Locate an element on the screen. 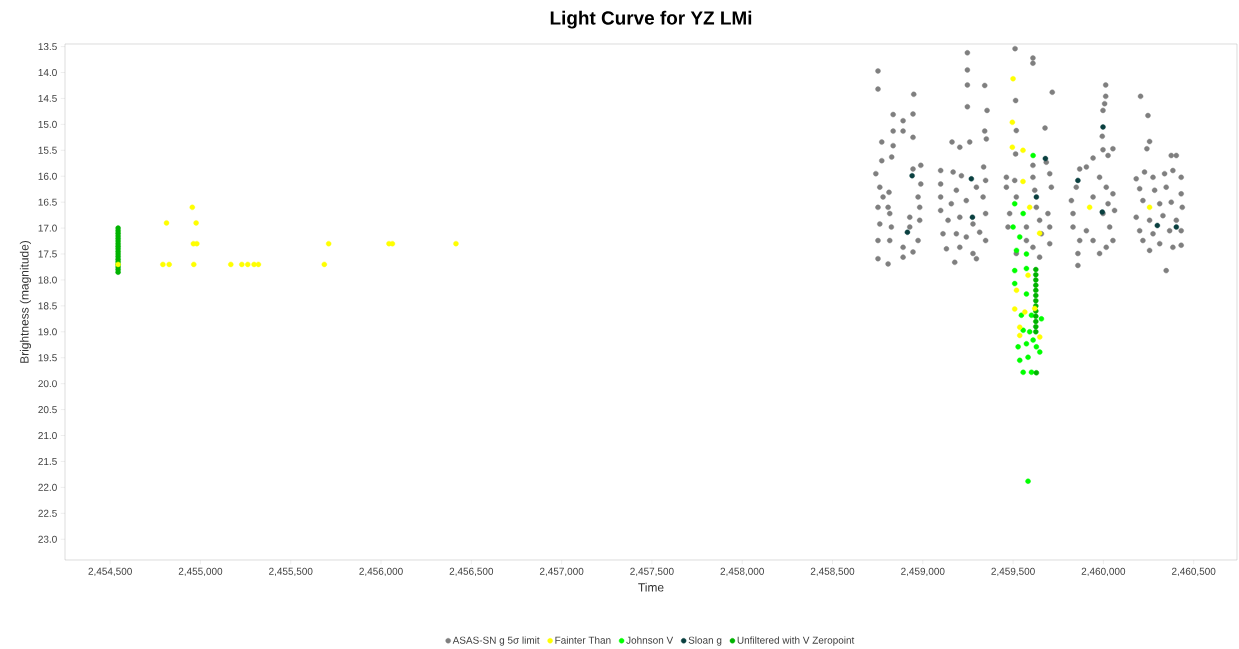 This screenshot has width=1239, height=649. y-tick-label: 13.5 is located at coordinates (47, 47).